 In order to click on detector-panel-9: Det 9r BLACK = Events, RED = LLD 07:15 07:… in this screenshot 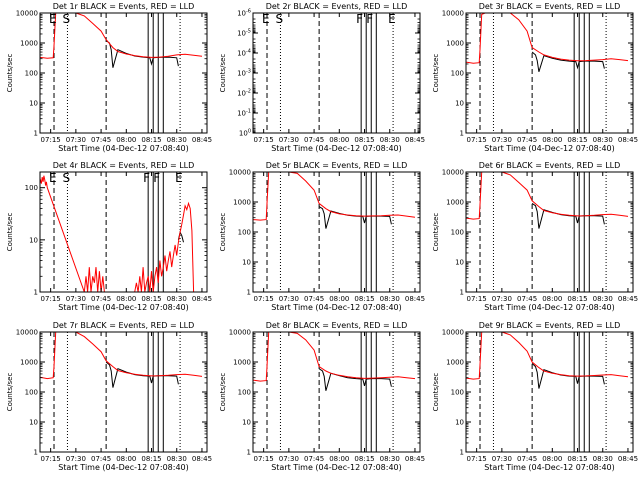, I will do `click(535, 396)`.